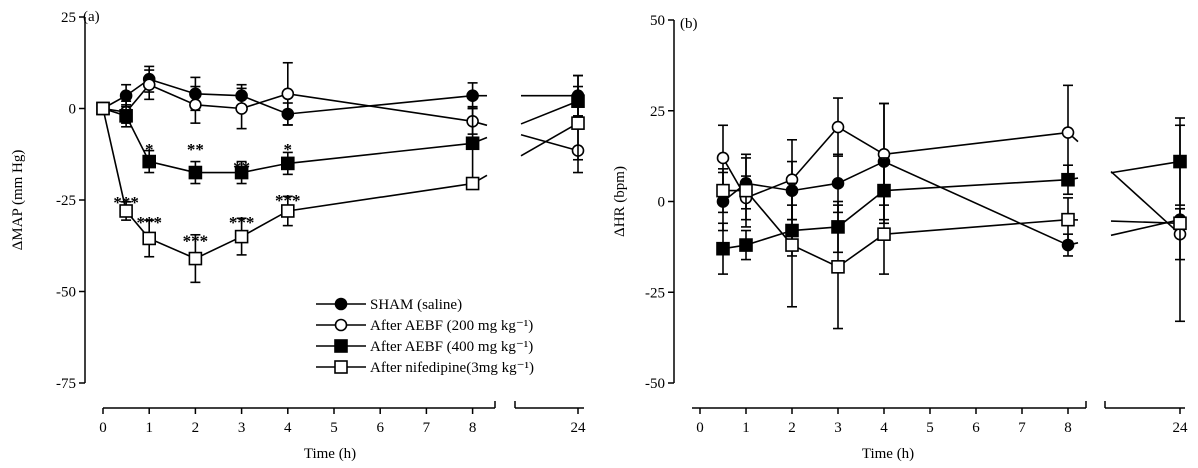  I want to click on y-axis-label: ΔMAP (mm Hg), so click(18, 200).